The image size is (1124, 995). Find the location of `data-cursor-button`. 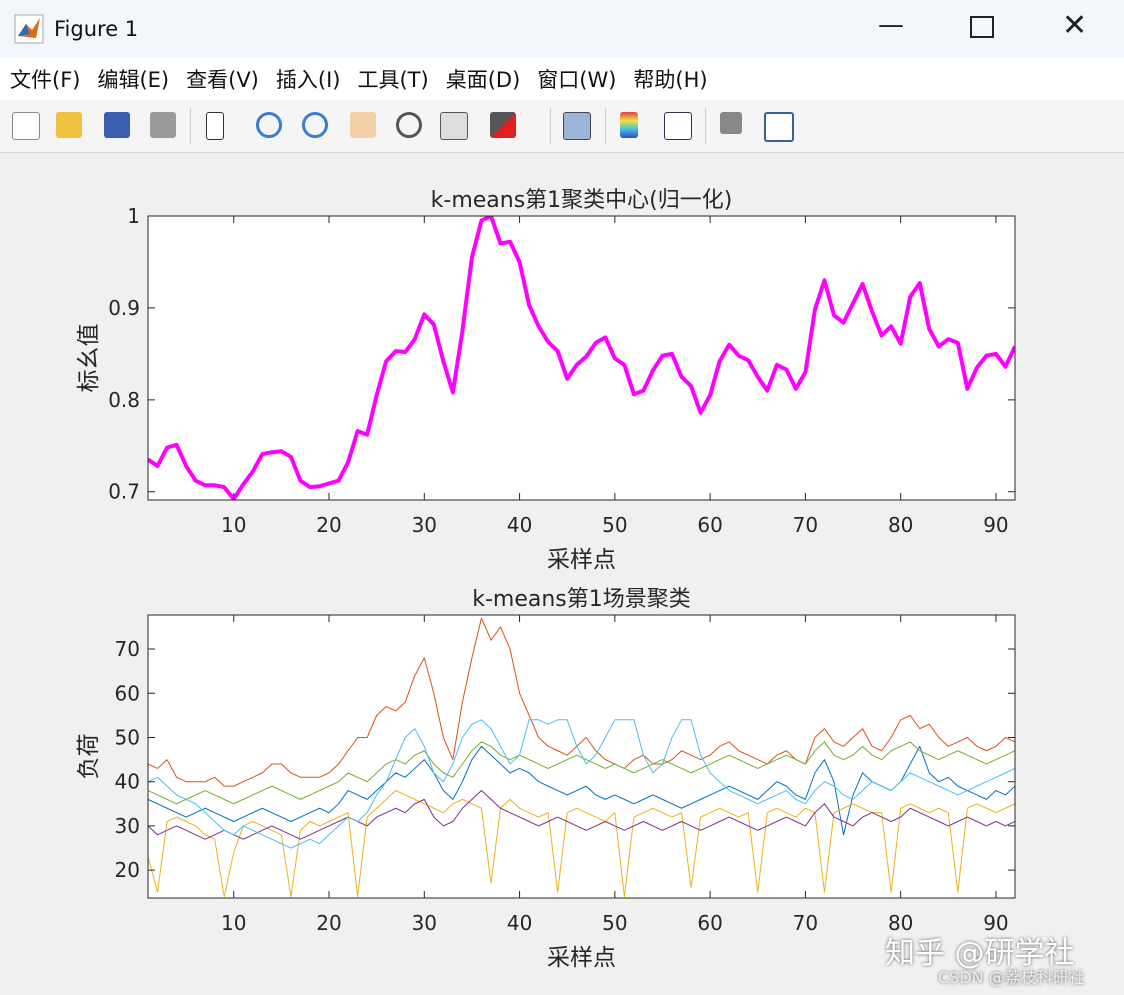

data-cursor-button is located at coordinates (454, 126).